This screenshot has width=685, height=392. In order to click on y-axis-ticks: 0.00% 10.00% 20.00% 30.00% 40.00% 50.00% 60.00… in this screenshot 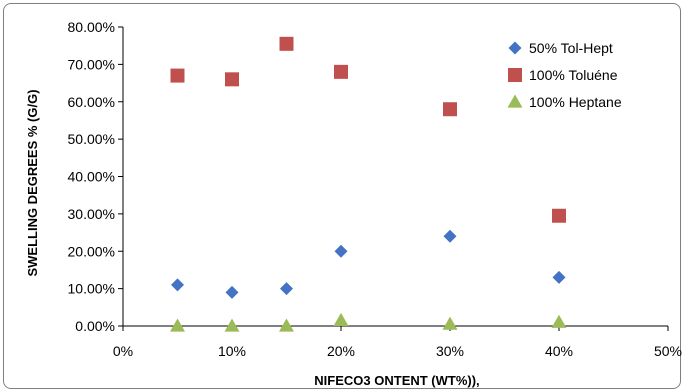, I will do `click(95, 176)`.